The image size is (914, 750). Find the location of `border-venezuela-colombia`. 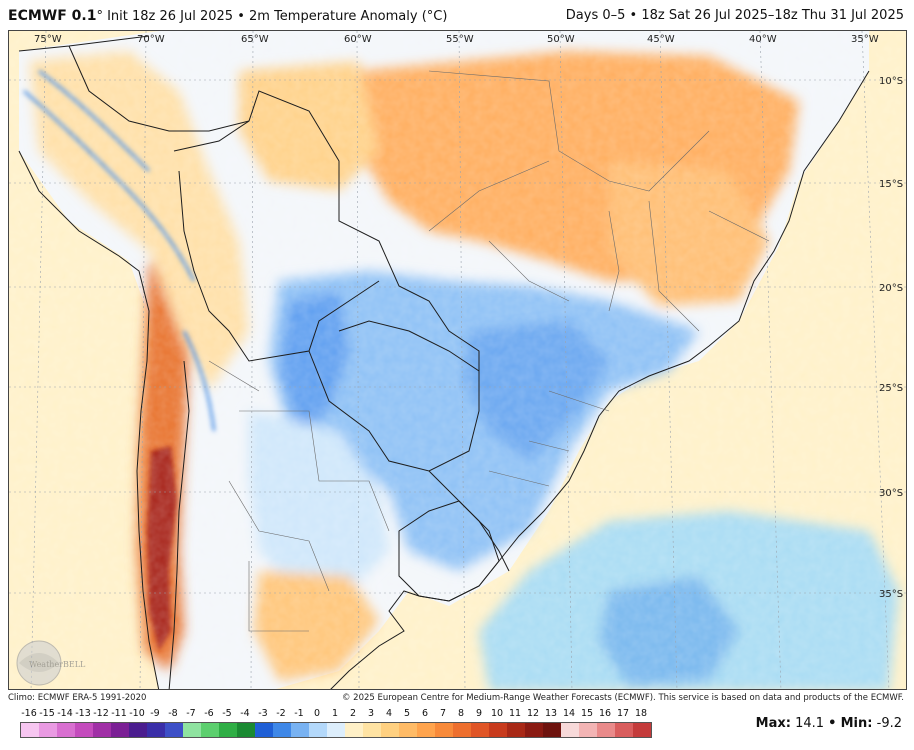

border-venezuela-colombia is located at coordinates (159, 88).